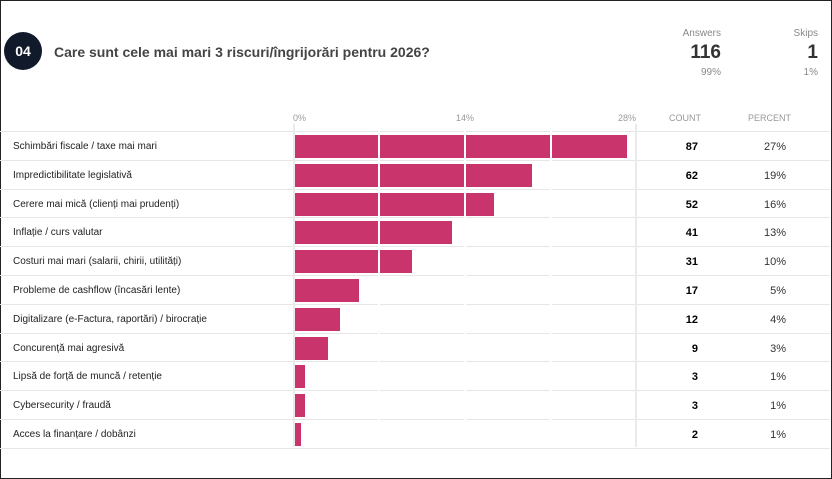 The height and width of the screenshot is (479, 832). I want to click on count-value: 2, so click(694, 435).